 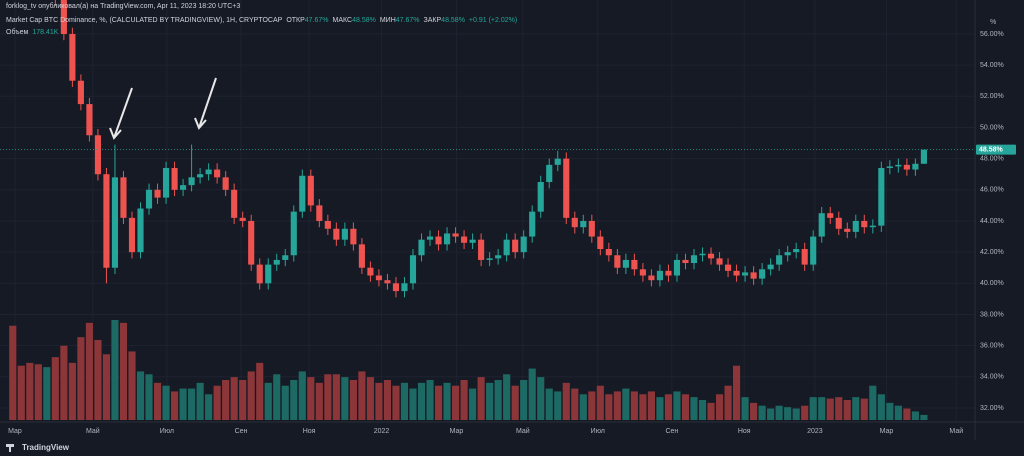 What do you see at coordinates (15, 431) in the screenshot?
I see `x-tick-label: Мар` at bounding box center [15, 431].